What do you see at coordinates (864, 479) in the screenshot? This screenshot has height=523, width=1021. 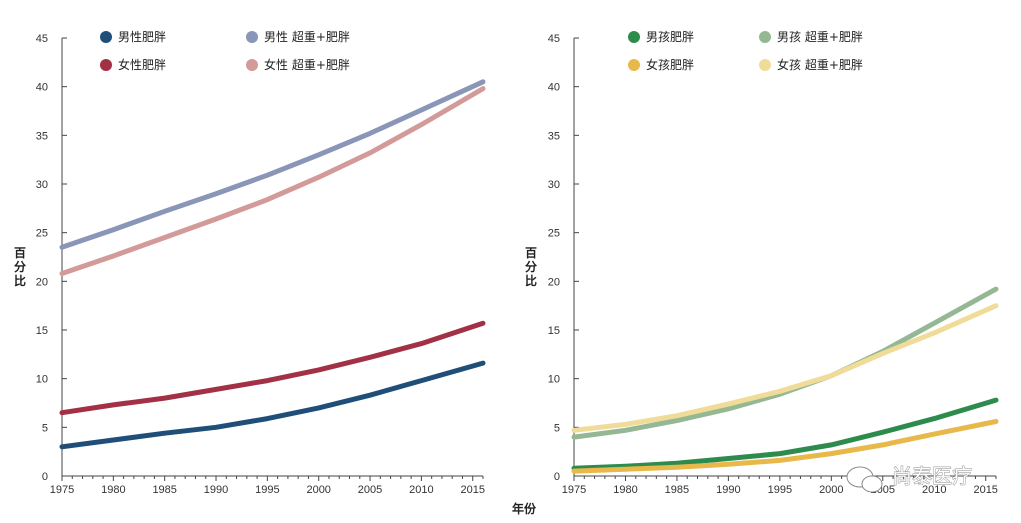 I see `watermark-logo-icon` at bounding box center [864, 479].